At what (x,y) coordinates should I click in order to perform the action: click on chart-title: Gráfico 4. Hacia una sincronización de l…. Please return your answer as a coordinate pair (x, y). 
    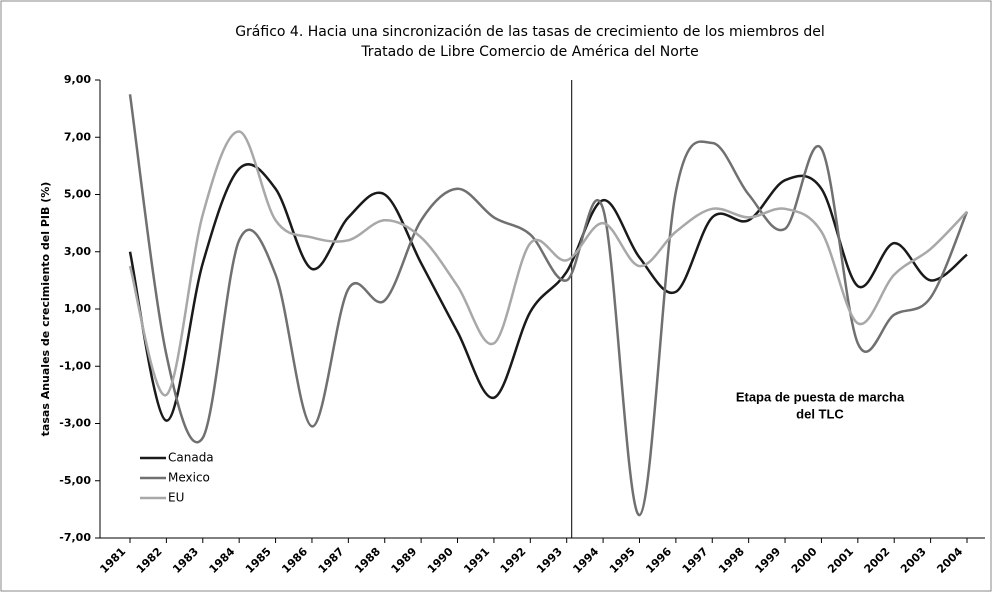
    Looking at the image, I should click on (530, 32).